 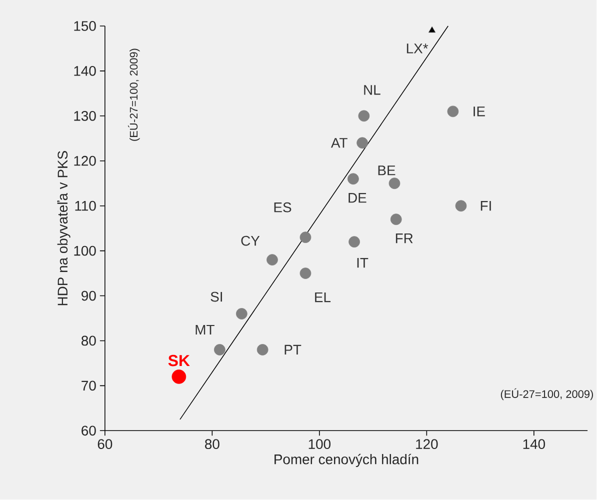 What do you see at coordinates (85, 161) in the screenshot?
I see `y-tick-label: 120` at bounding box center [85, 161].